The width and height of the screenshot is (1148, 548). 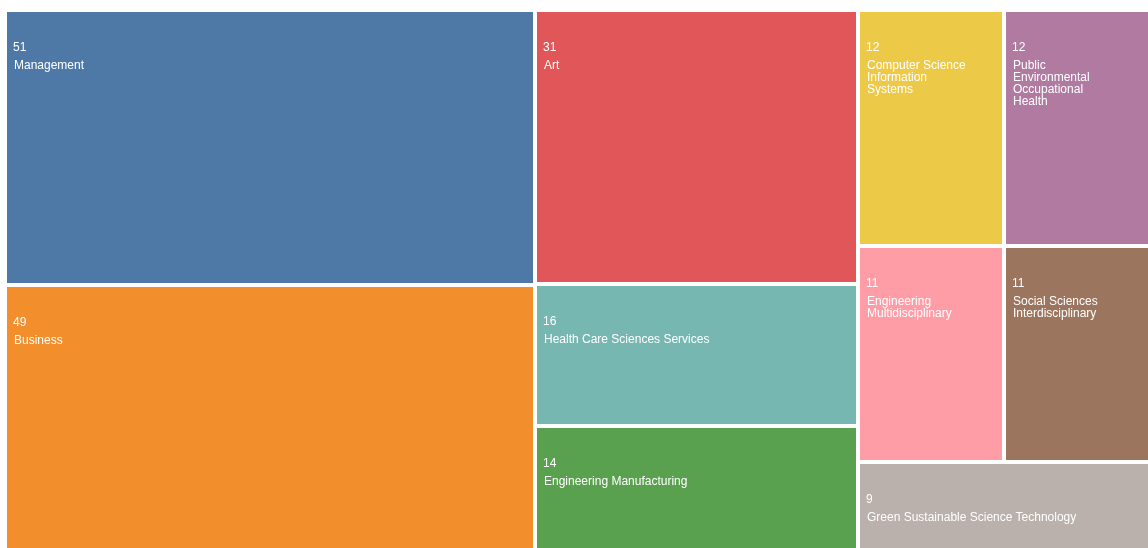 What do you see at coordinates (552, 65) in the screenshot?
I see `category-label: Art` at bounding box center [552, 65].